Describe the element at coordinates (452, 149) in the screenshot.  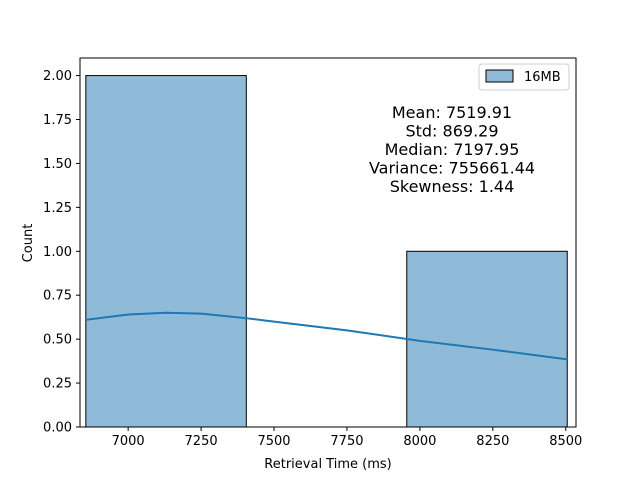
I see `stats-line: Median: 7197.95` at that location.